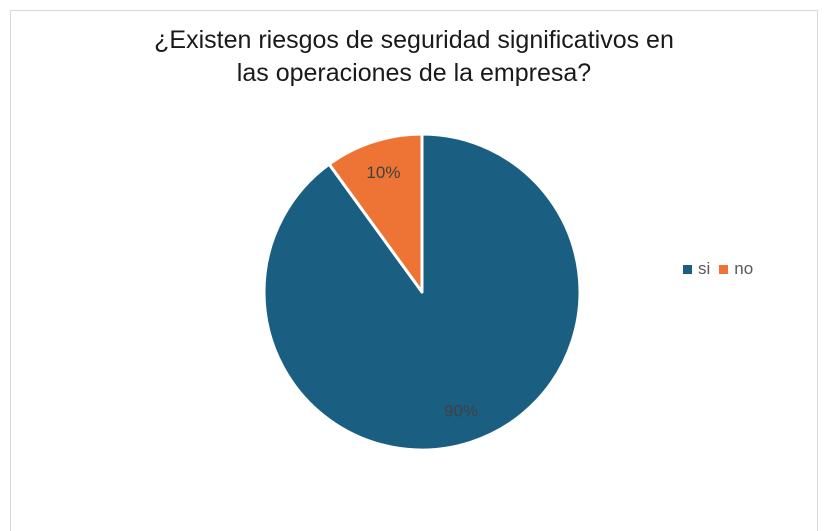 The height and width of the screenshot is (531, 828). What do you see at coordinates (461, 411) in the screenshot?
I see `data-label-si: 90%` at bounding box center [461, 411].